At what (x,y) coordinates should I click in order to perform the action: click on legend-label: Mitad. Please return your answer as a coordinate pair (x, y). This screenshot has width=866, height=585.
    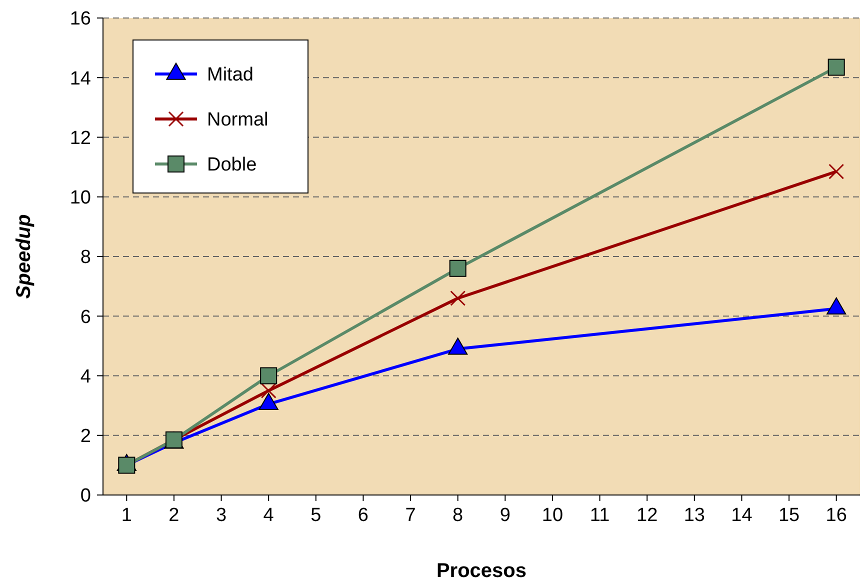
    Looking at the image, I should click on (230, 75).